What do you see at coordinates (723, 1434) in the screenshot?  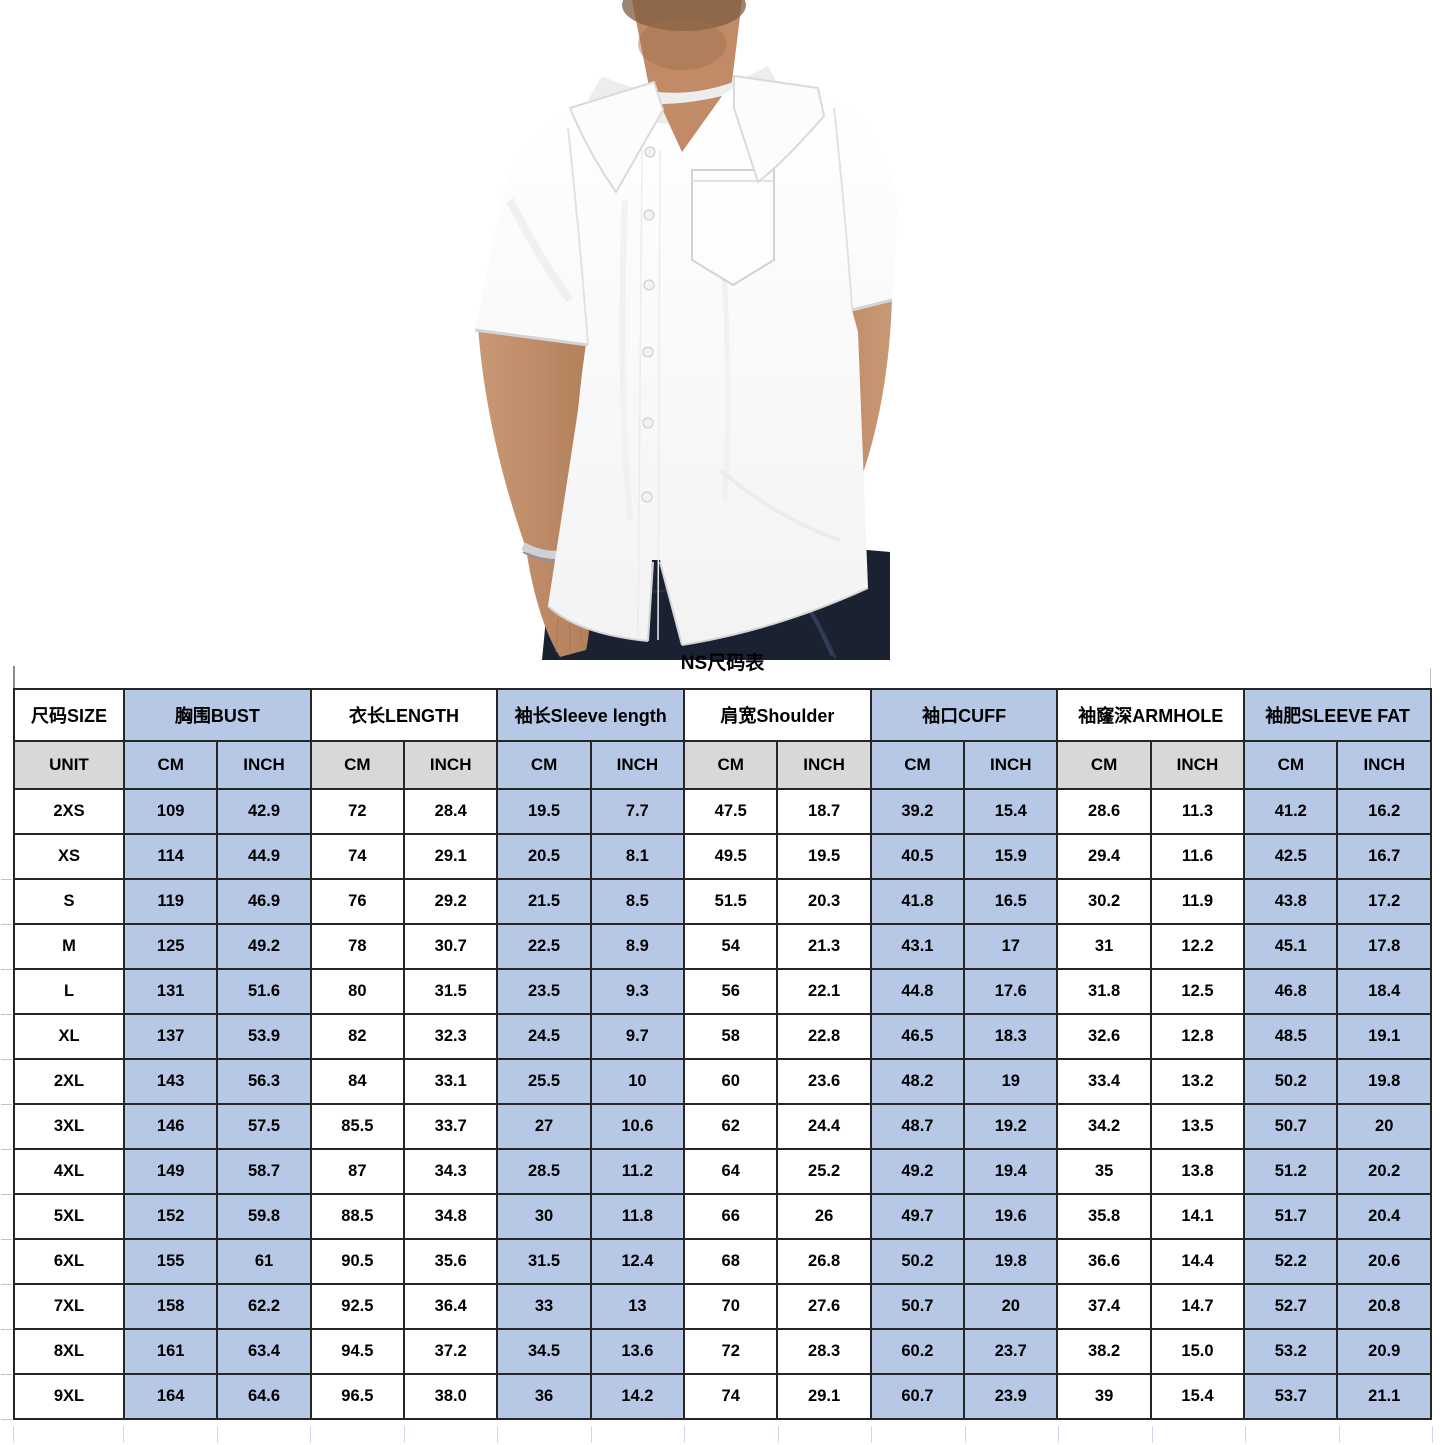 I see `partial-bottom-gridlines` at bounding box center [723, 1434].